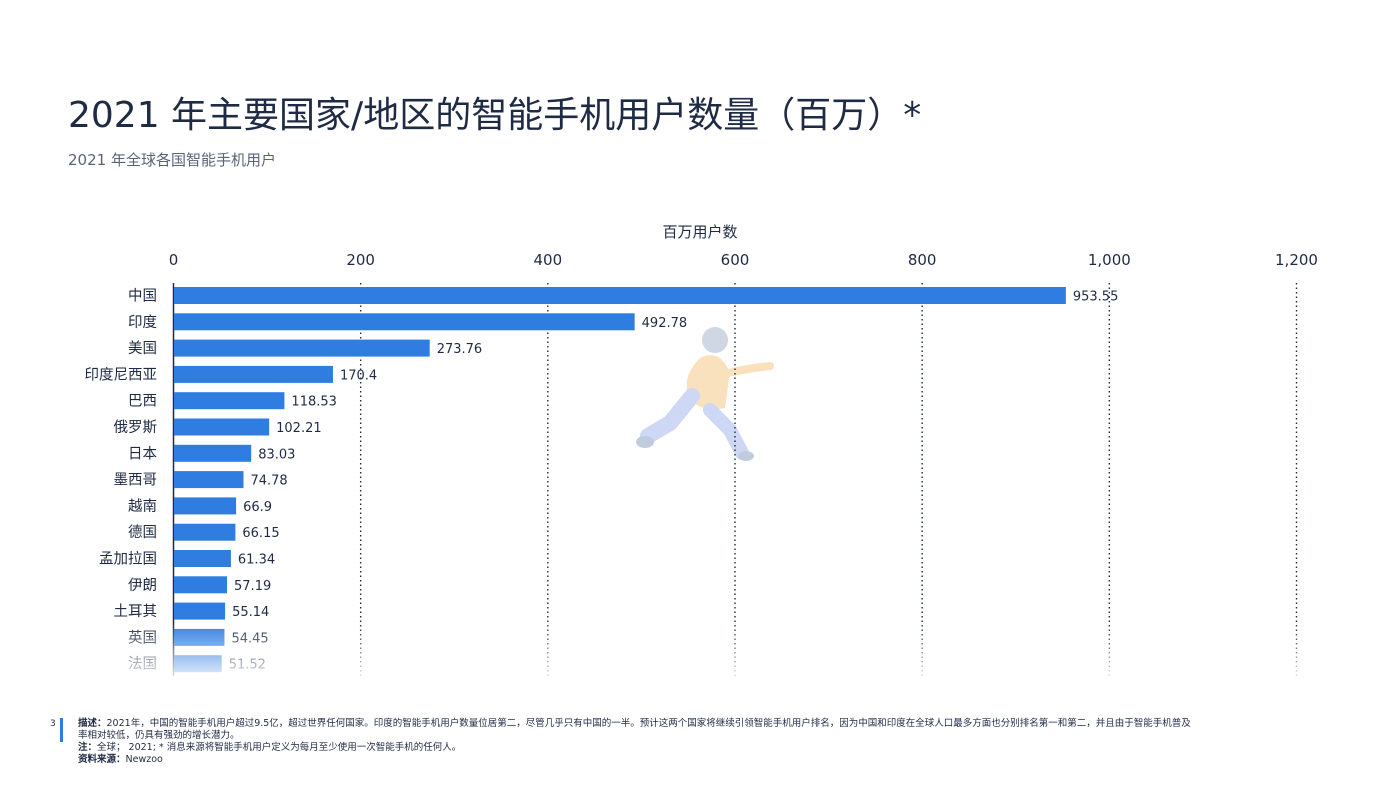 The image size is (1400, 788). What do you see at coordinates (257, 507) in the screenshot?
I see `value-label: 66.9` at bounding box center [257, 507].